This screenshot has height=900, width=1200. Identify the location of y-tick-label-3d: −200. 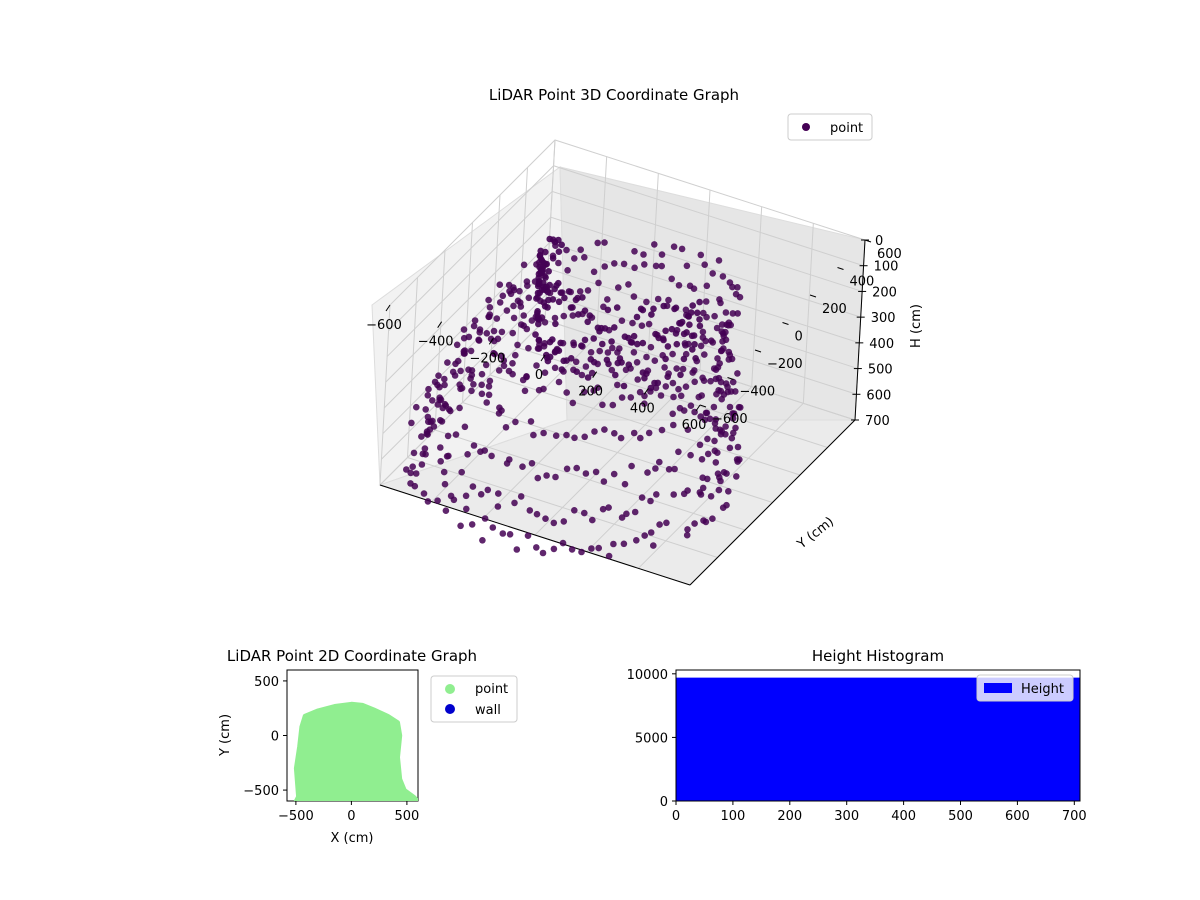
(785, 364).